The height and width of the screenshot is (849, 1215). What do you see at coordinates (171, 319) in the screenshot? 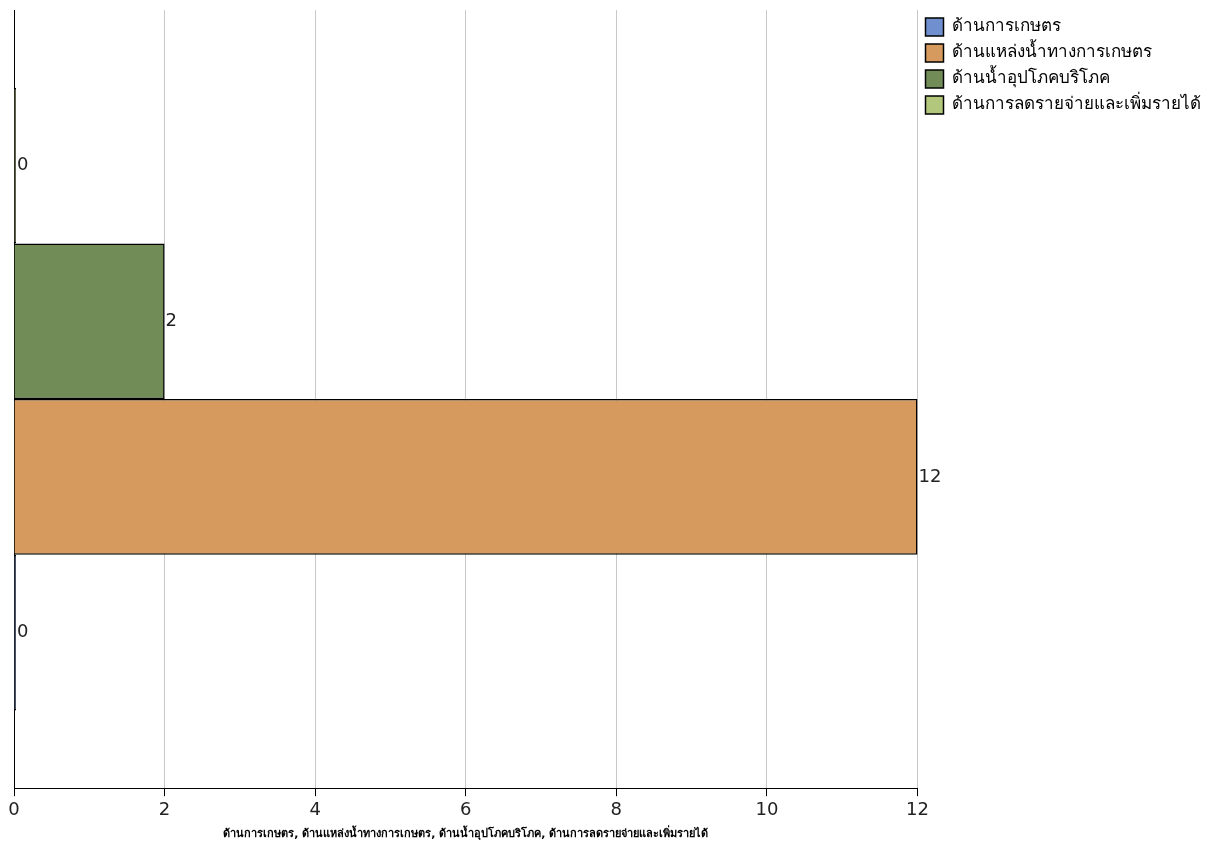
I see `data-label: 2` at bounding box center [171, 319].